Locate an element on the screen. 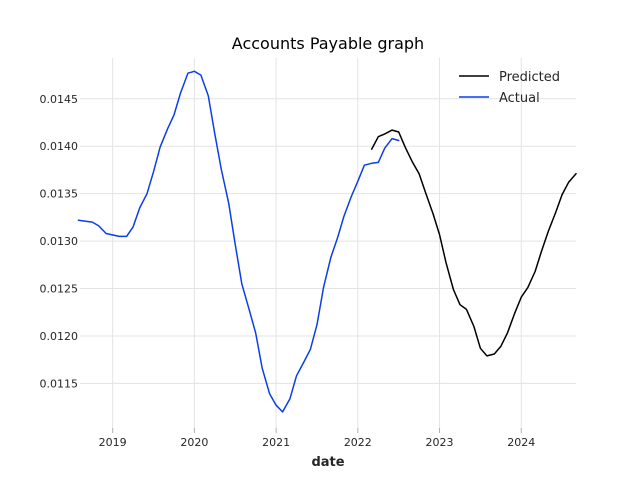 Image resolution: width=640 pixels, height=480 pixels. y-tick-label: 0.0130 is located at coordinates (59, 241).